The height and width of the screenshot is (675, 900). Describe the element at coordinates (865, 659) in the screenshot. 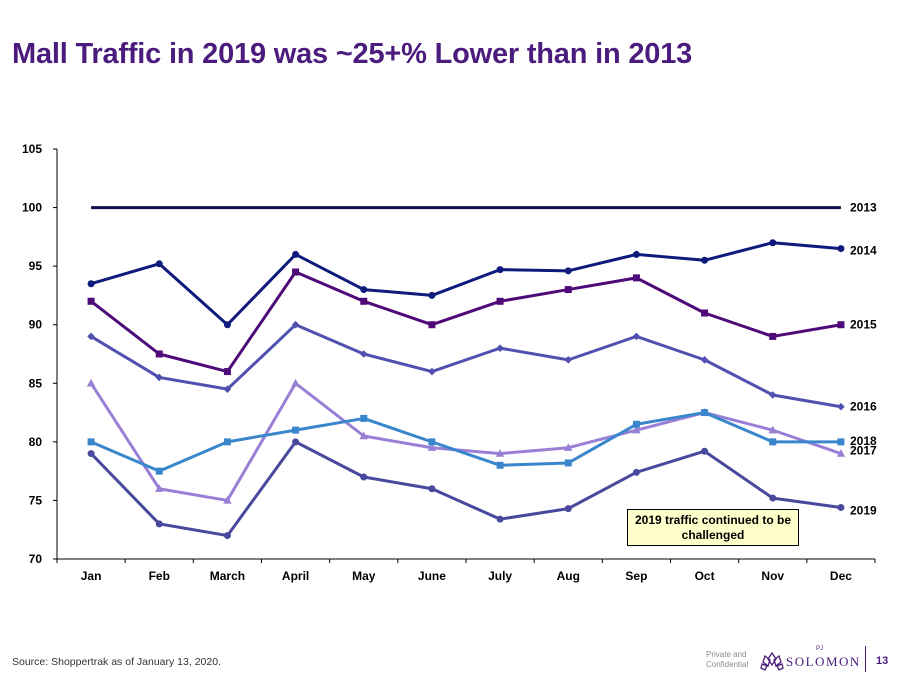

I see `footer-divider` at that location.